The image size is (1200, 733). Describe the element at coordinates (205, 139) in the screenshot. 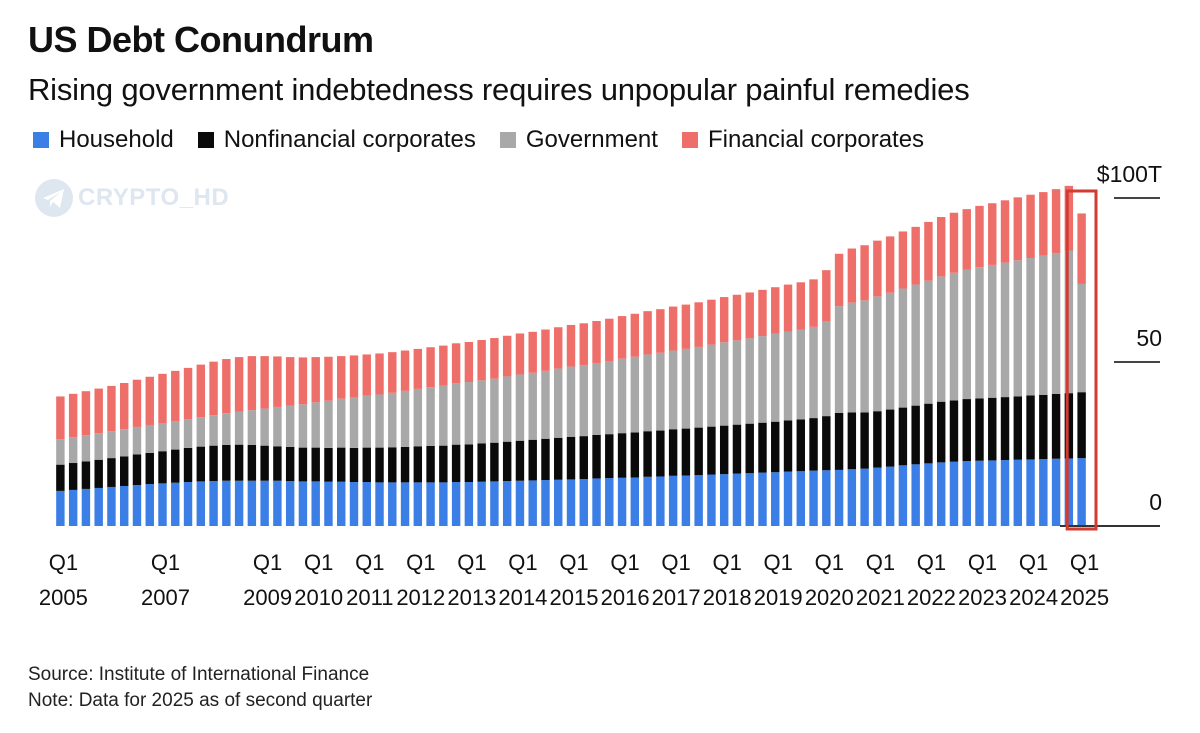

I see `legend-swatch-nonfinancial` at that location.